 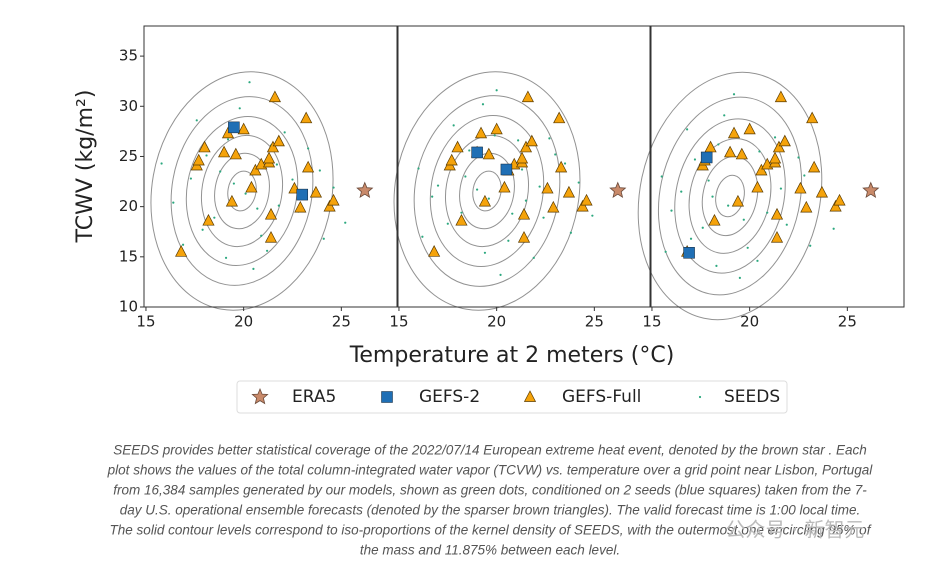 I want to click on watermark: 公众号 · 新智元, so click(x=794, y=530).